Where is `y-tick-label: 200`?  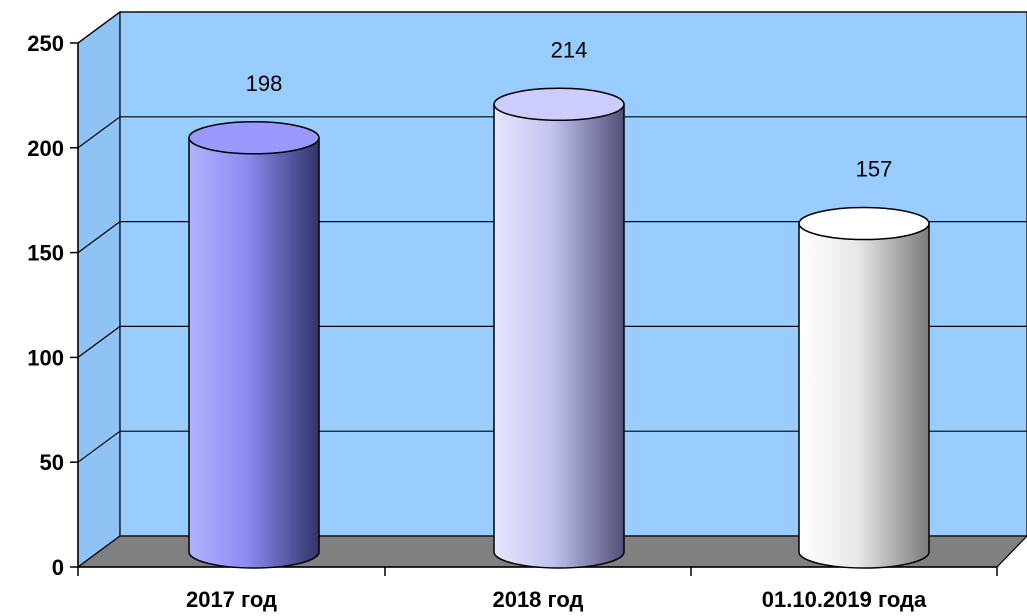 y-tick-label: 200 is located at coordinates (45, 148).